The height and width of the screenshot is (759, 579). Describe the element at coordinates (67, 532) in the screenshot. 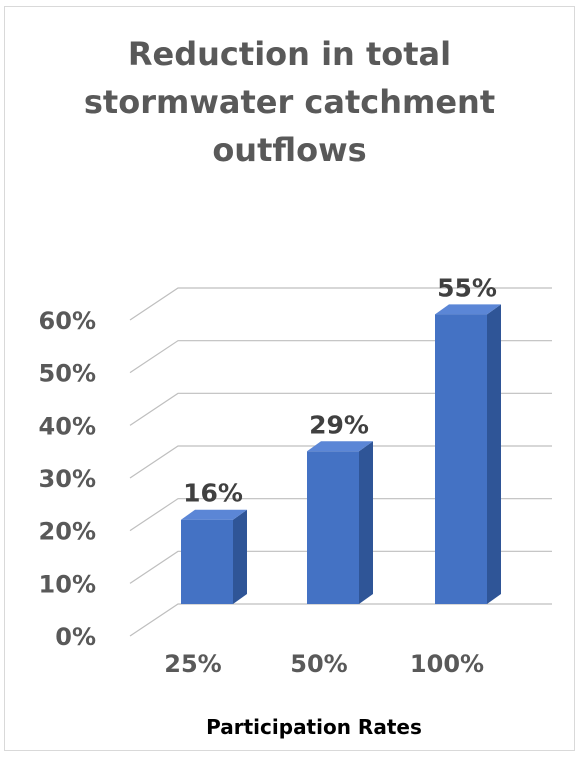

I see `y-tick-label: 20%` at that location.